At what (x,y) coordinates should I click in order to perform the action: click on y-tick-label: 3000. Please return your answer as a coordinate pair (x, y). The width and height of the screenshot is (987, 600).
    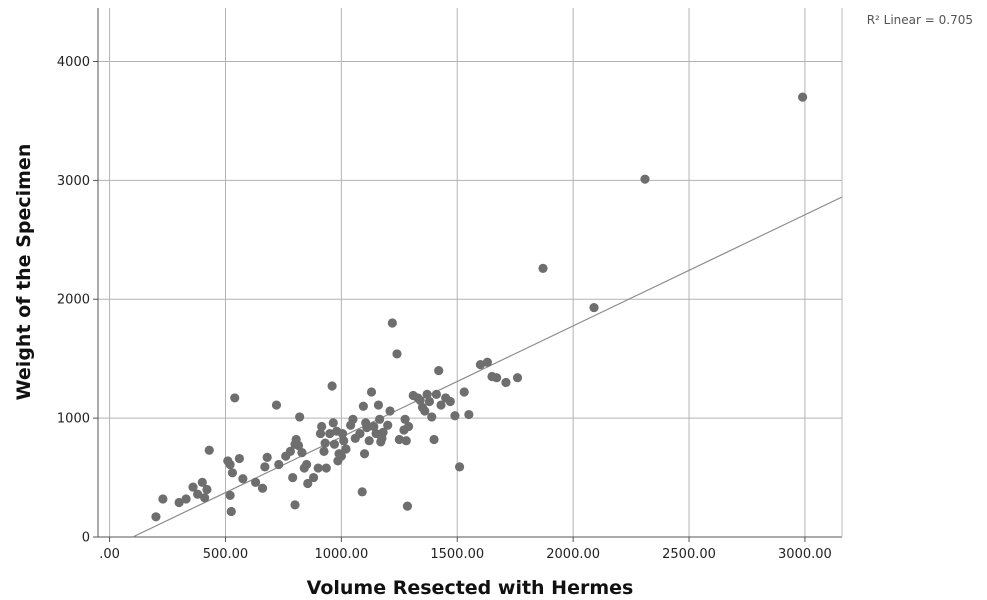
    Looking at the image, I should click on (73, 181).